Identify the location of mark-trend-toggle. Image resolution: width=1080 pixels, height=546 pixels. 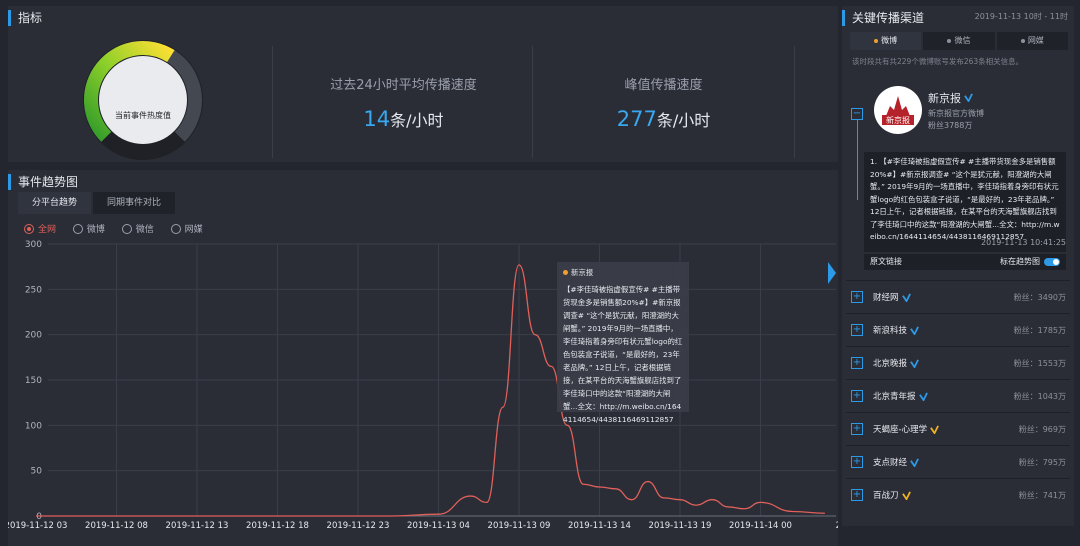
(1052, 261).